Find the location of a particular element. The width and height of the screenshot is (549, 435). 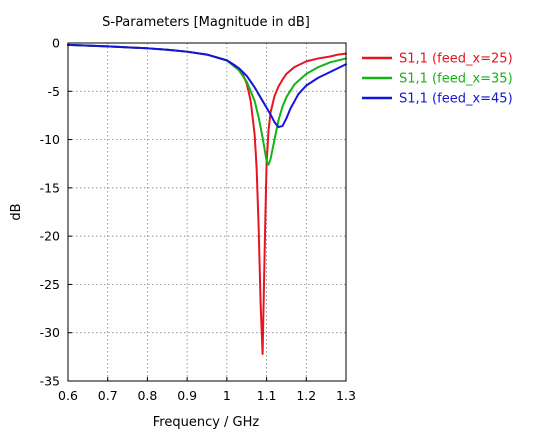

y-tick-label: 0 is located at coordinates (56, 43).